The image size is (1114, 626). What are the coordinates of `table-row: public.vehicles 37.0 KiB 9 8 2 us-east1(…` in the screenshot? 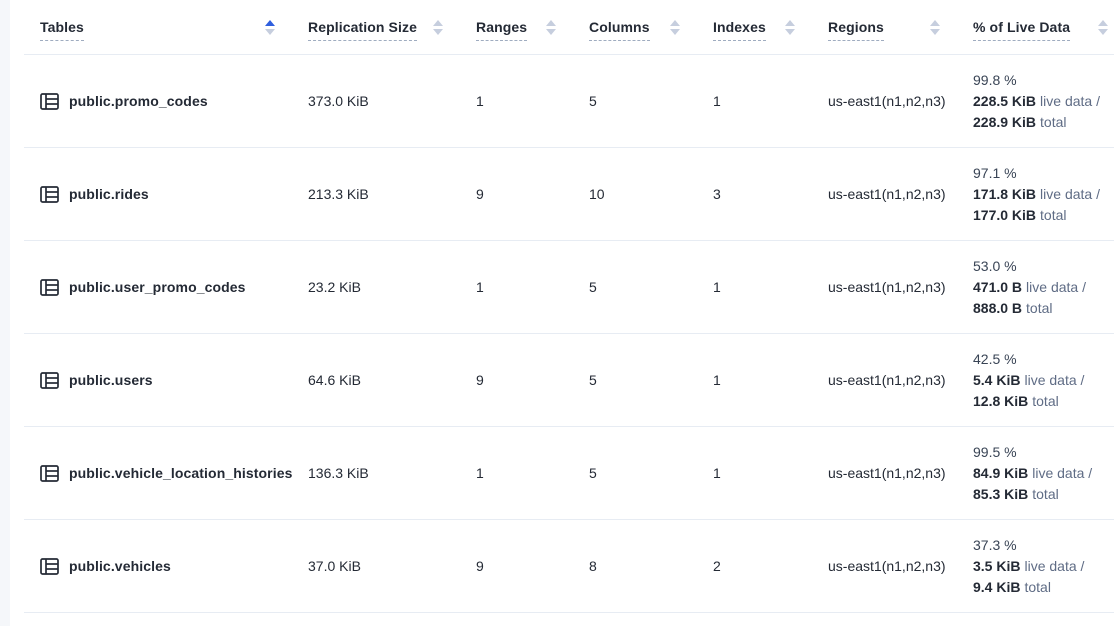 It's located at (569, 566).